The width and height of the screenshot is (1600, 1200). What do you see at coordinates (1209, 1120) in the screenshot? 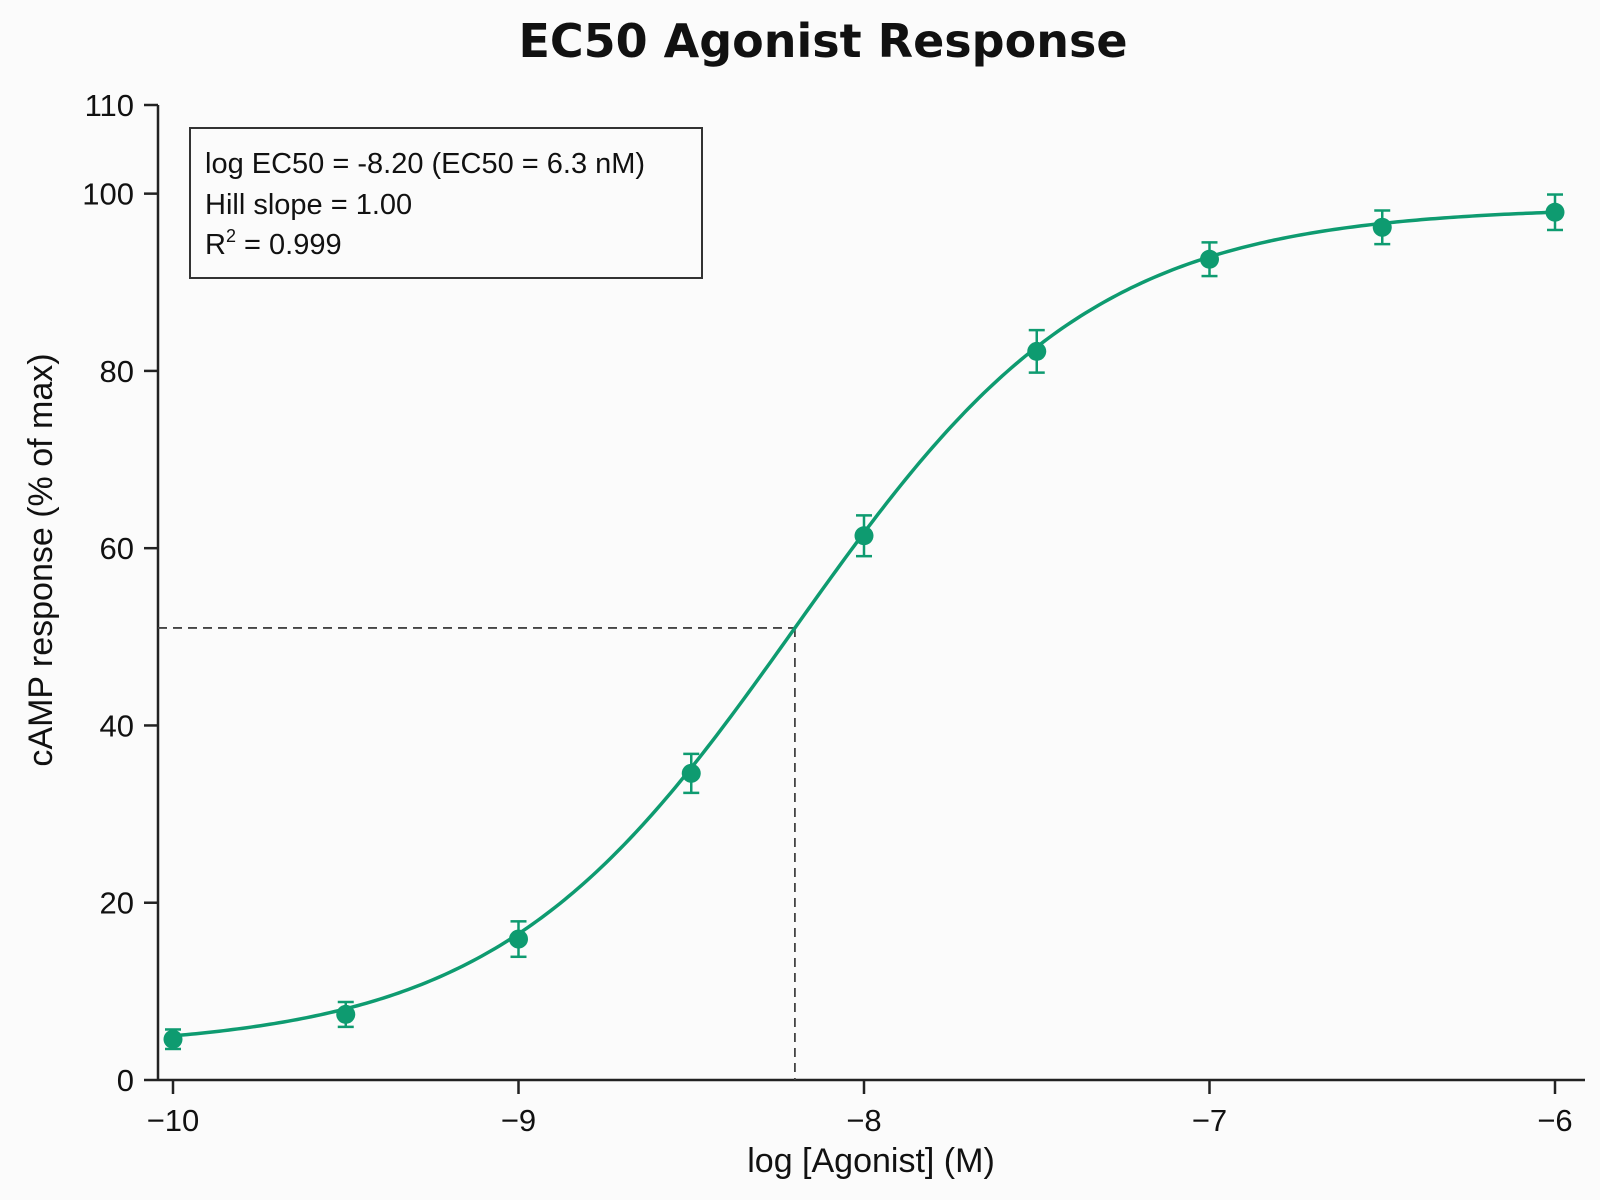
I see `x-tick-label: −7` at bounding box center [1209, 1120].